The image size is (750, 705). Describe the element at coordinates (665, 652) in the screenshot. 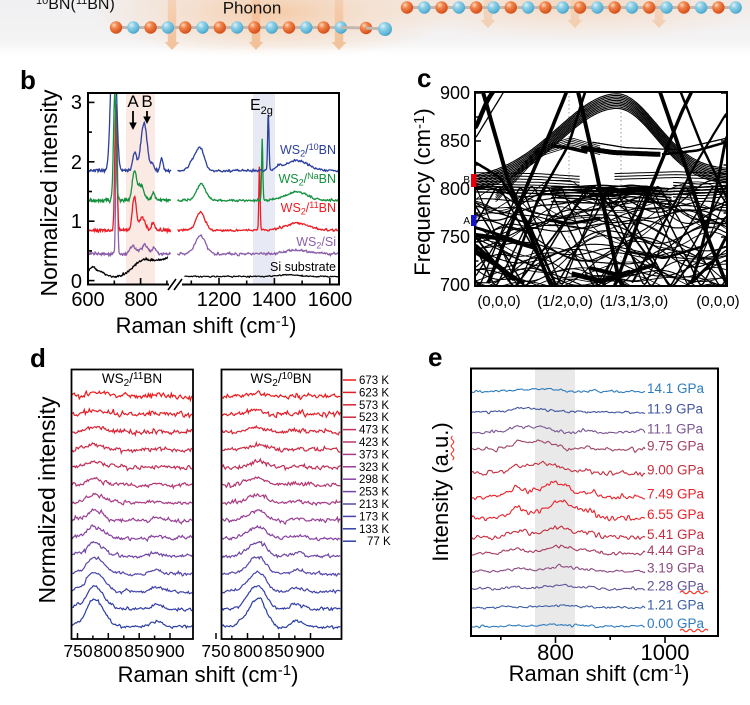

I see `svg-text: 1000` at that location.